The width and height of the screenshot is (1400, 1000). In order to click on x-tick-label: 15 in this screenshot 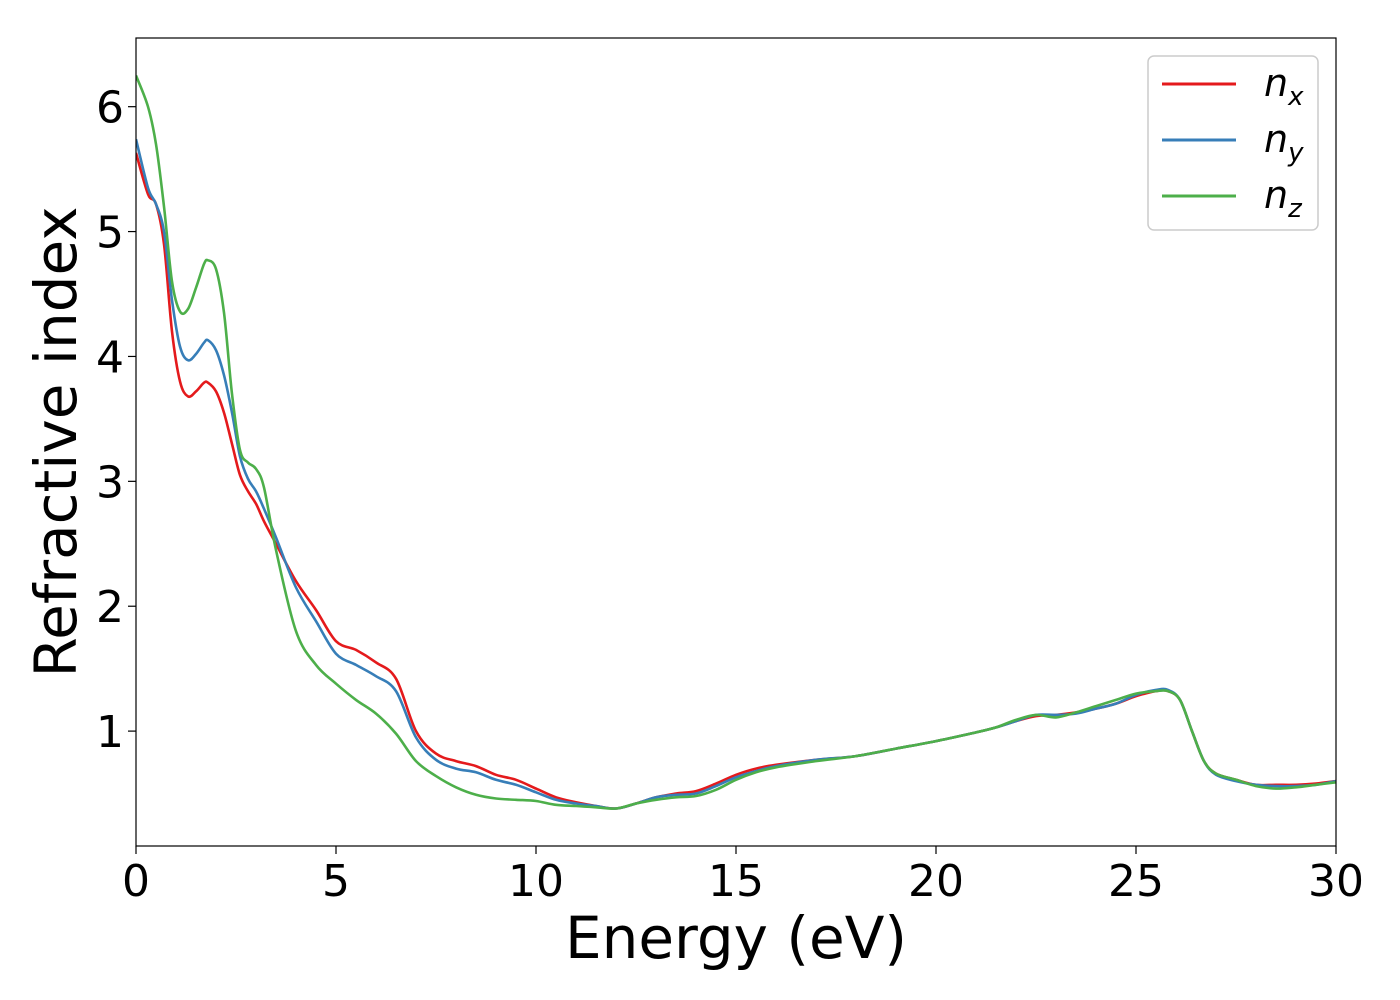, I will do `click(736, 881)`.